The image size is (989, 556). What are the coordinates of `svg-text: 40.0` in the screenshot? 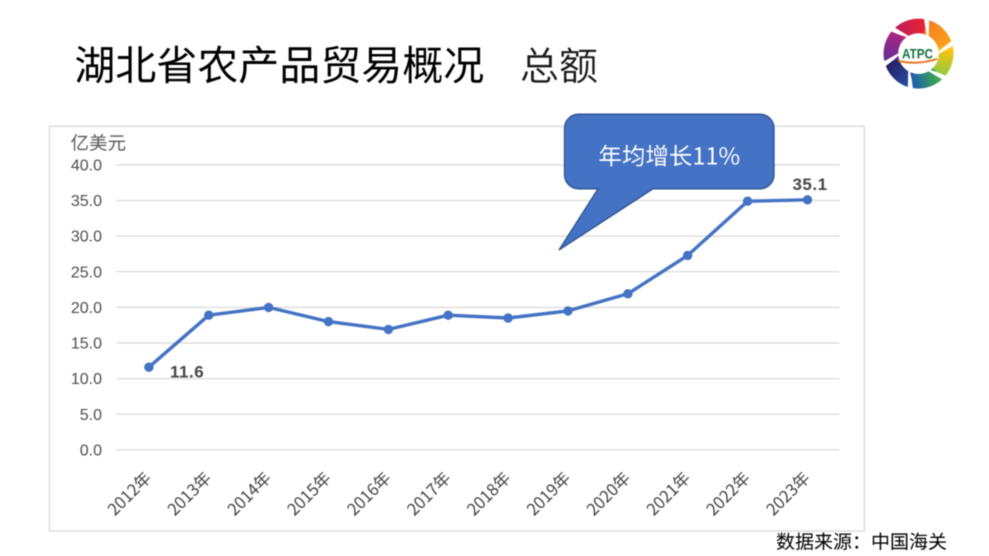 It's located at (86, 166).